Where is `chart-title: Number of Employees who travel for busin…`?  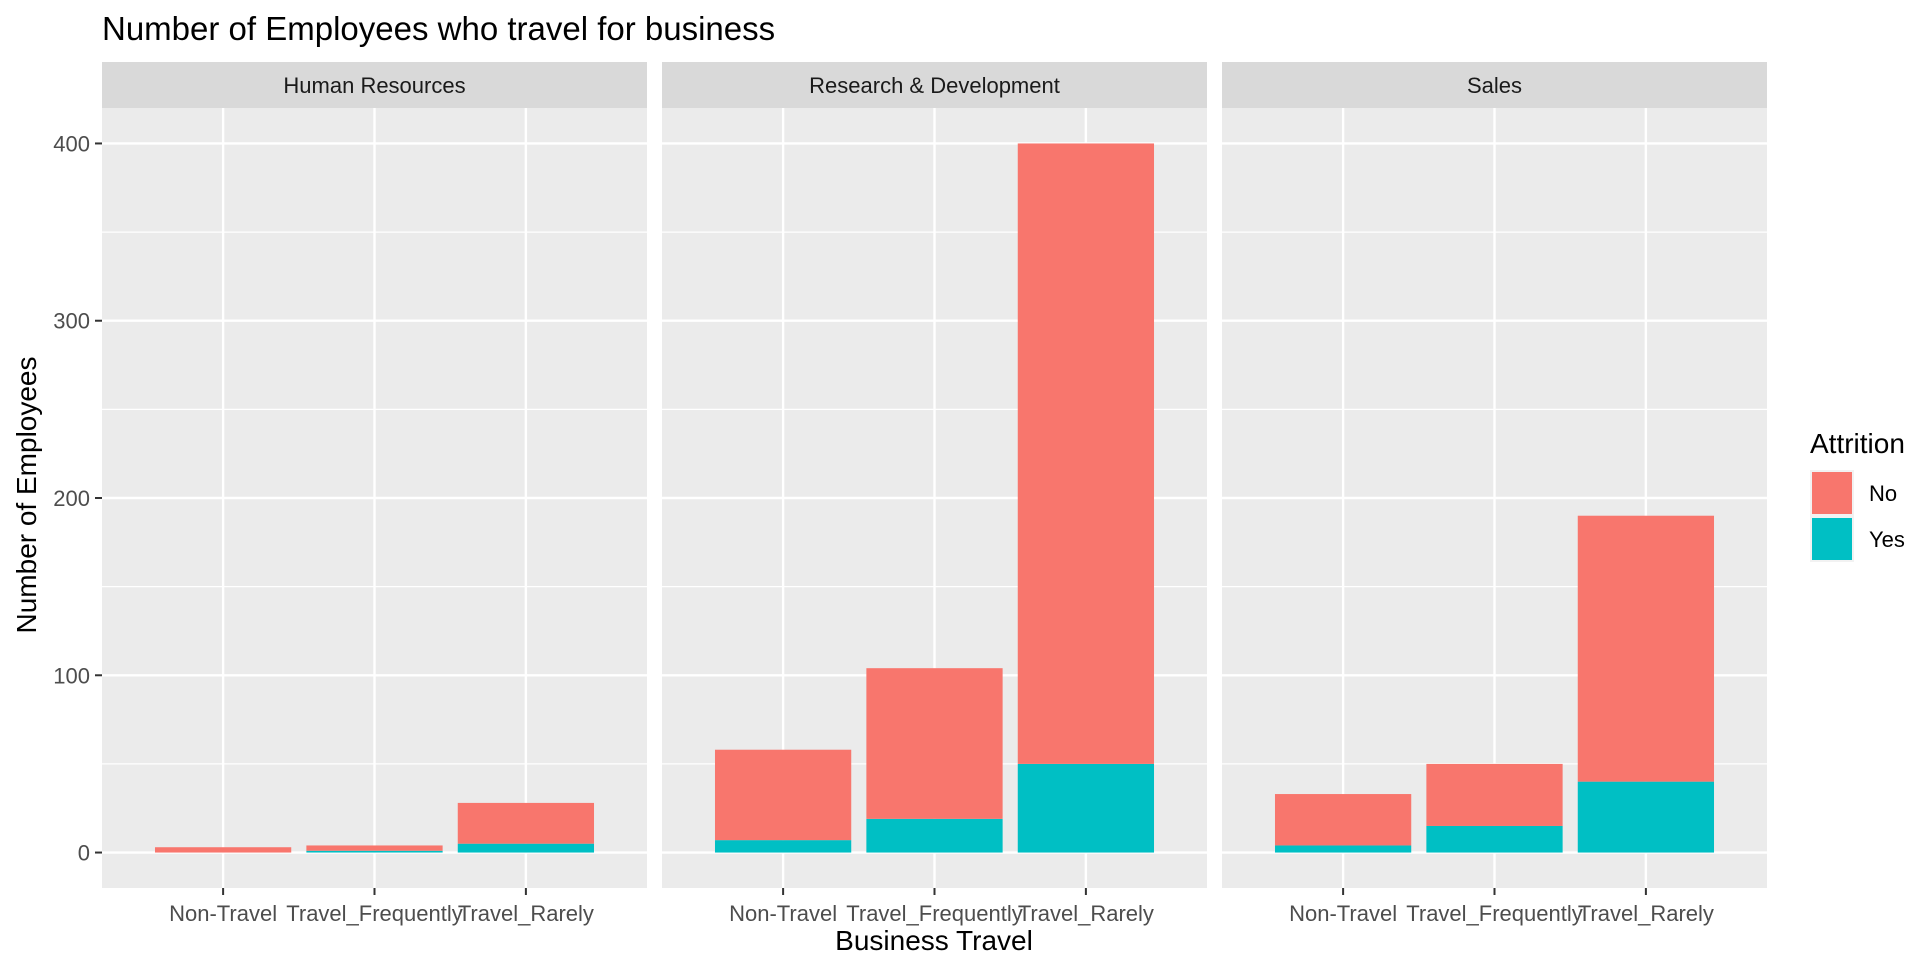
chart-title: Number of Employees who travel for busin… is located at coordinates (438, 28).